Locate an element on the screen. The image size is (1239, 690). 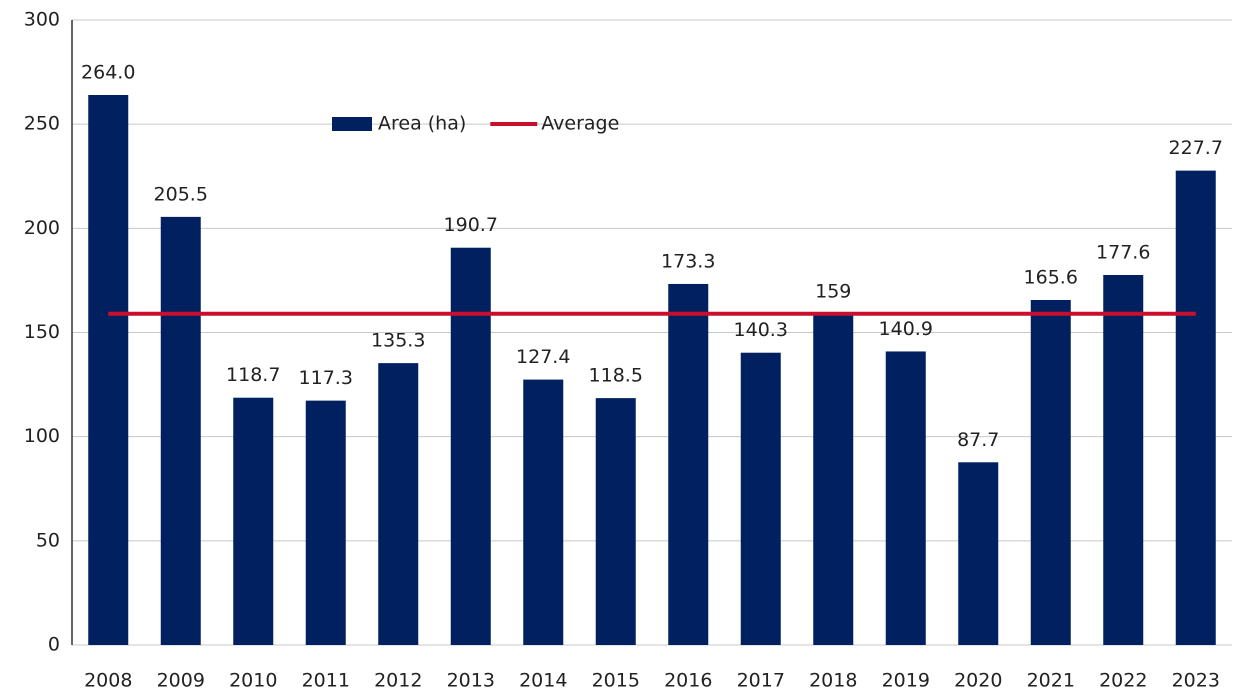
y-tick-label: 100 is located at coordinates (42, 436).